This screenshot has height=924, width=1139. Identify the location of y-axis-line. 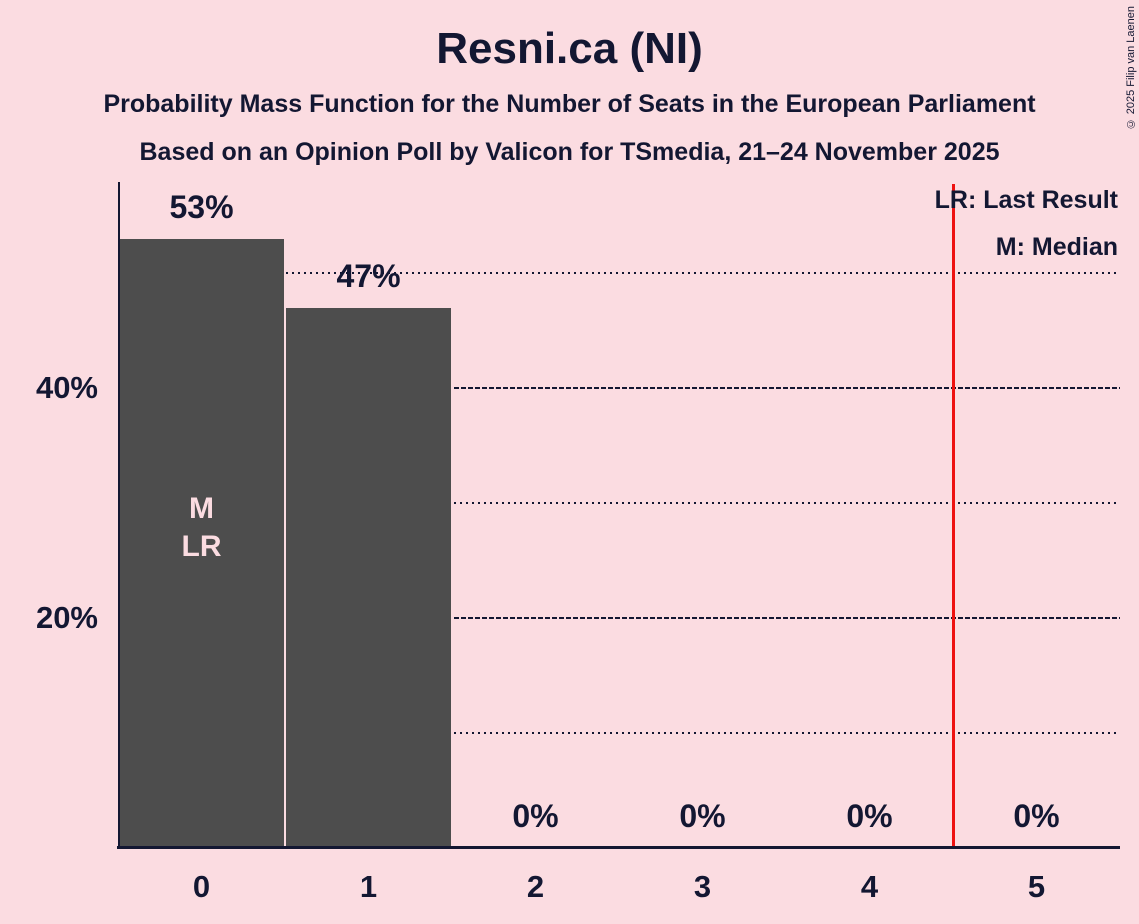
(119, 515).